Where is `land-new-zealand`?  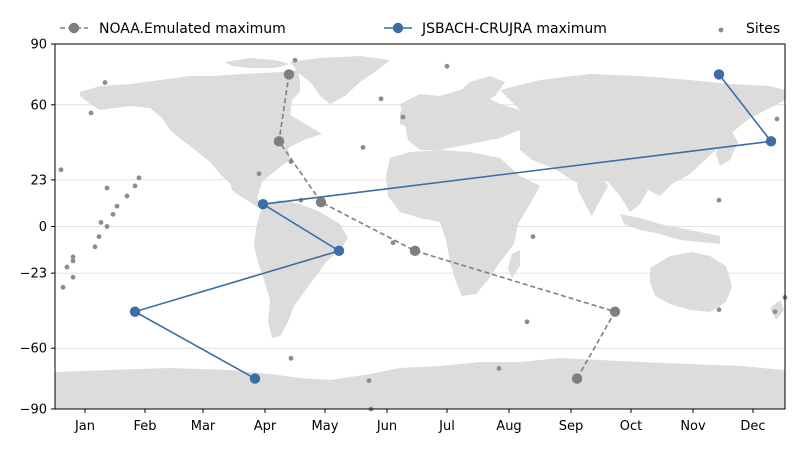 land-new-zealand is located at coordinates (777, 310).